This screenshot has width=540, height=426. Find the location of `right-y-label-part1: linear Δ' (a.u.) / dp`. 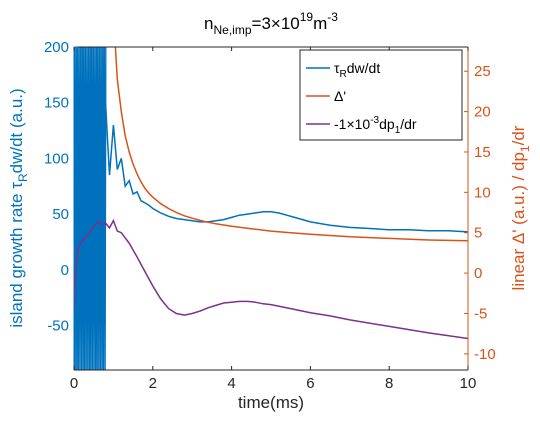

right-y-label-part1: linear Δ' (a.u.) / dp is located at coordinates (518, 221).